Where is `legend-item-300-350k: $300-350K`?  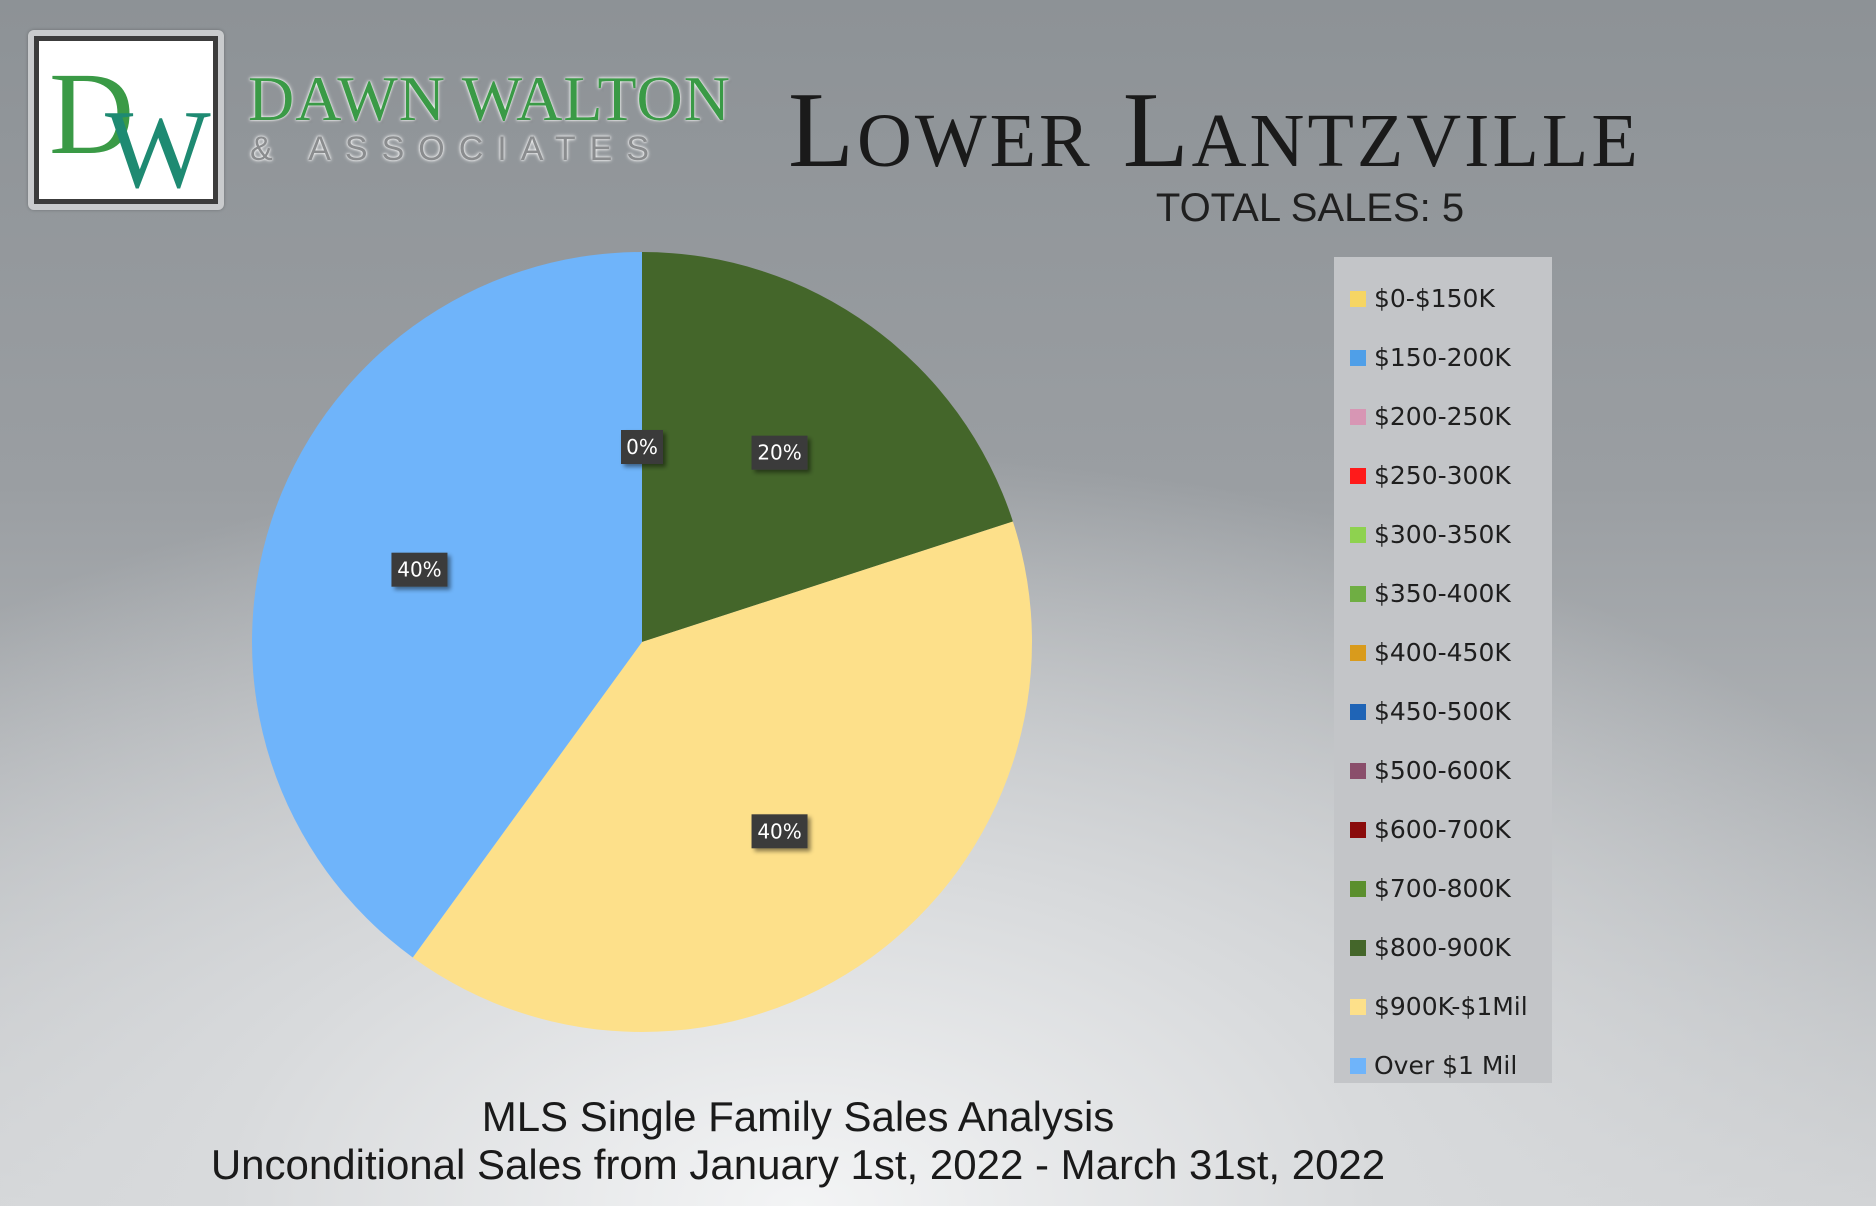 legend-item-300-350k: $300-350K is located at coordinates (1443, 534).